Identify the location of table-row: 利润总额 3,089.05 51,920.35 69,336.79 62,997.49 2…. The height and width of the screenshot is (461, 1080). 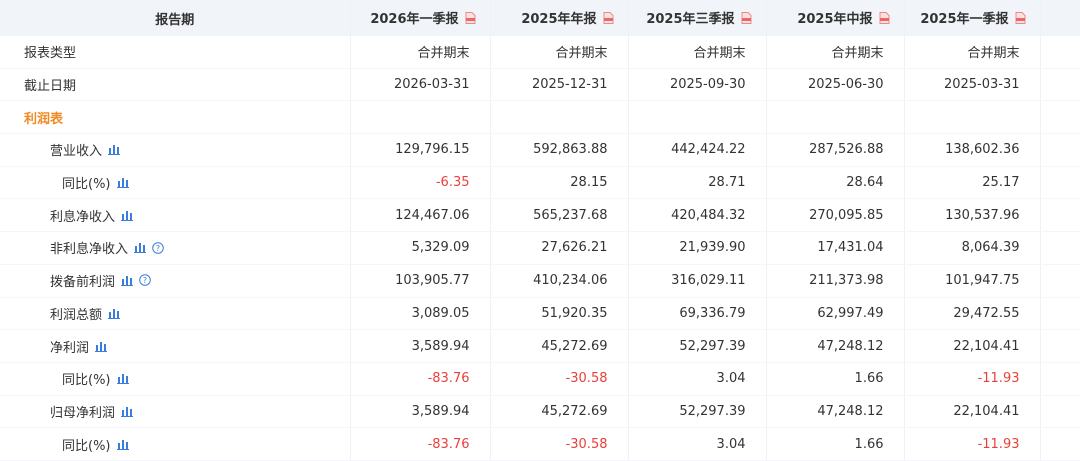
(540, 314).